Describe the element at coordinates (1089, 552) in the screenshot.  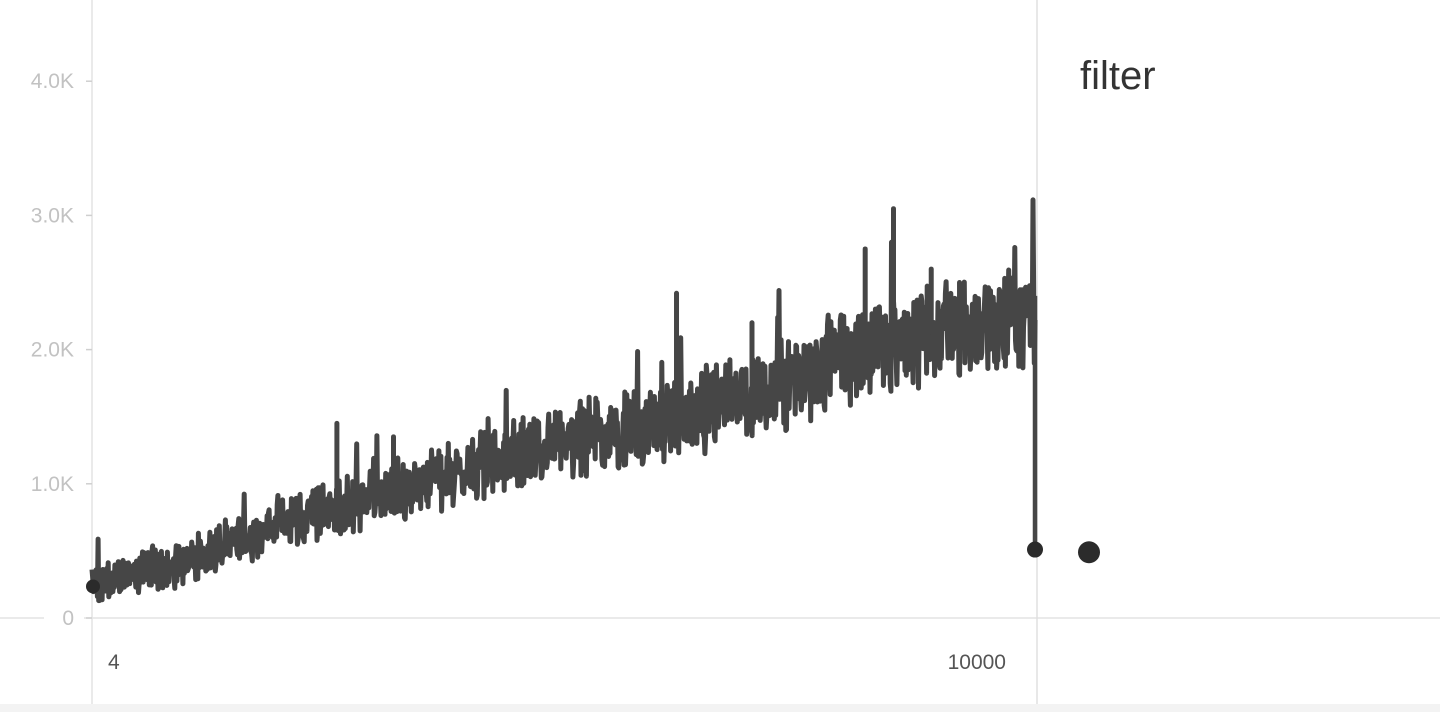
I see `summary-point` at that location.